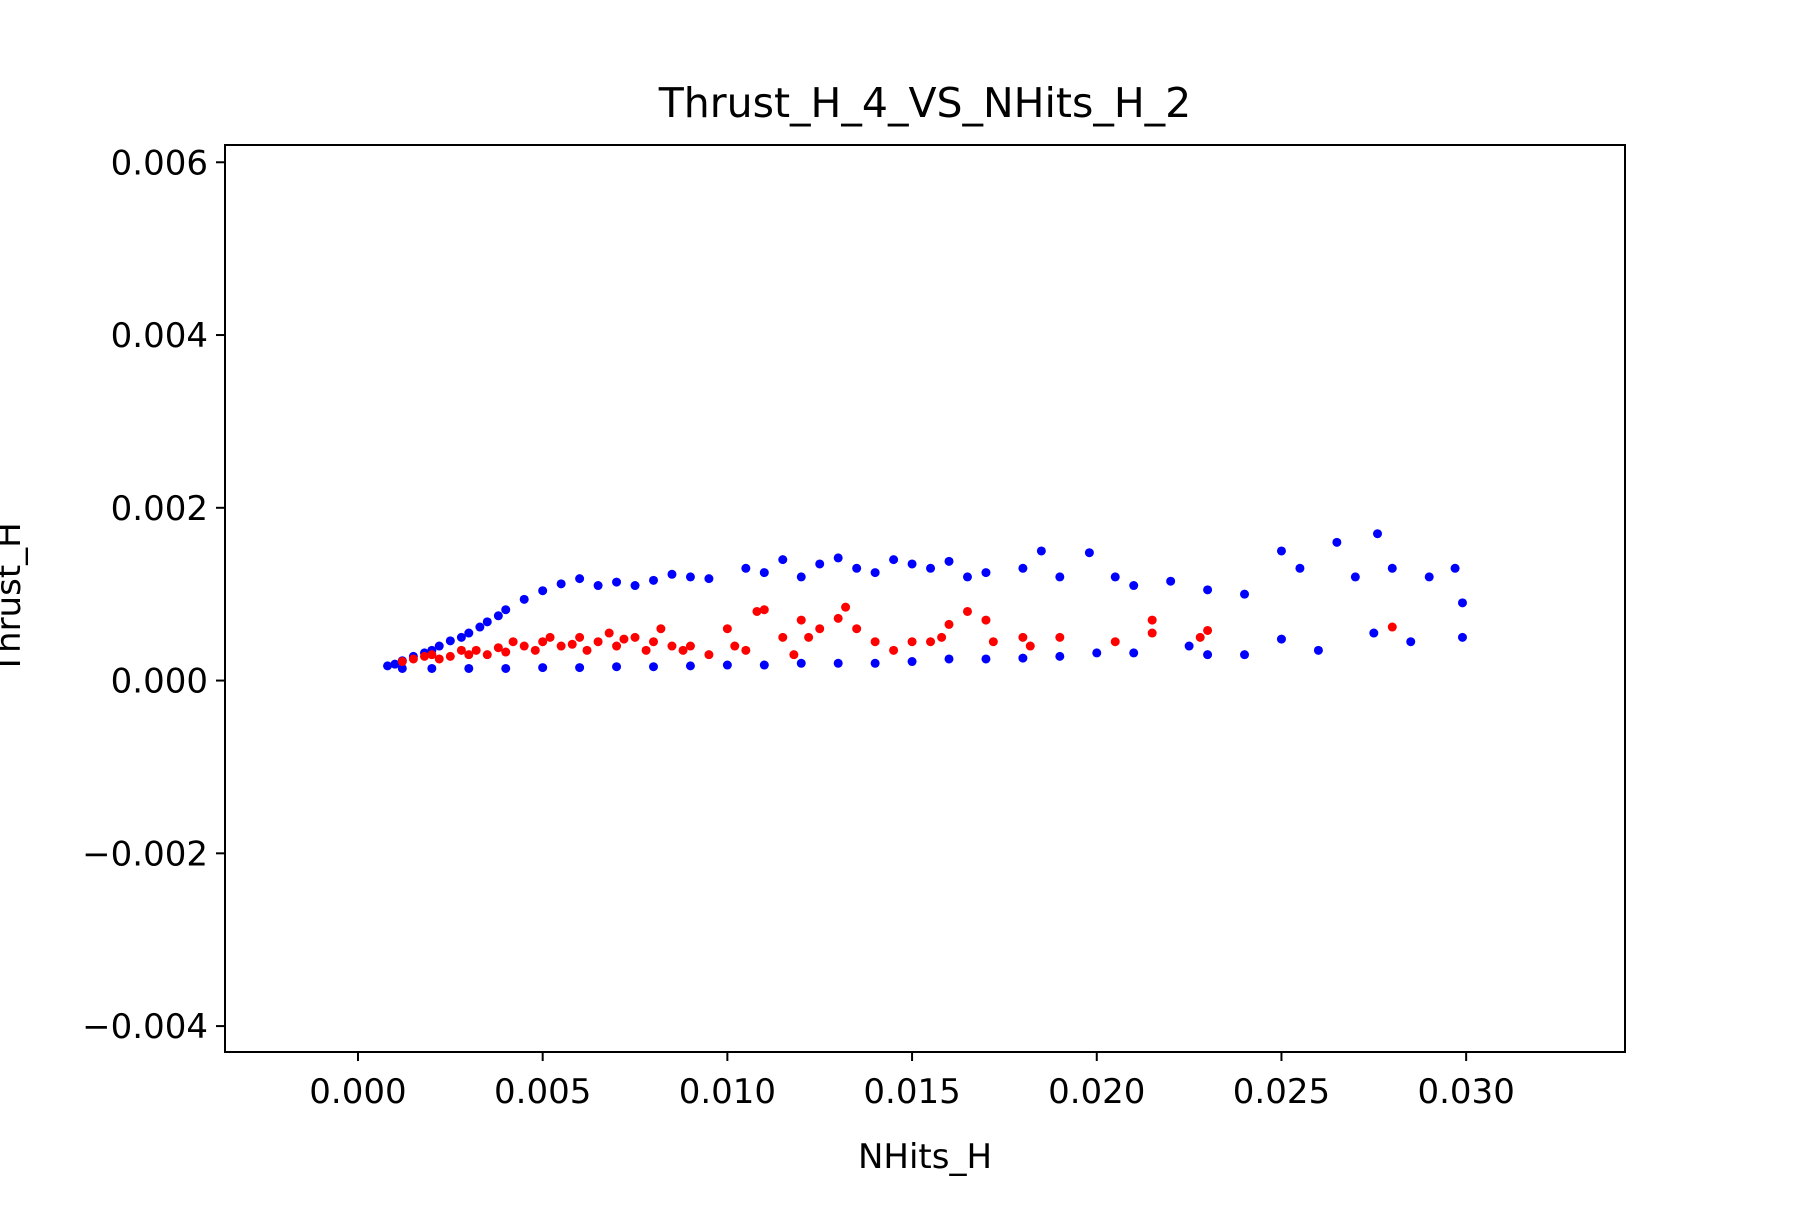  I want to click on series-blue-points, so click(925, 601).